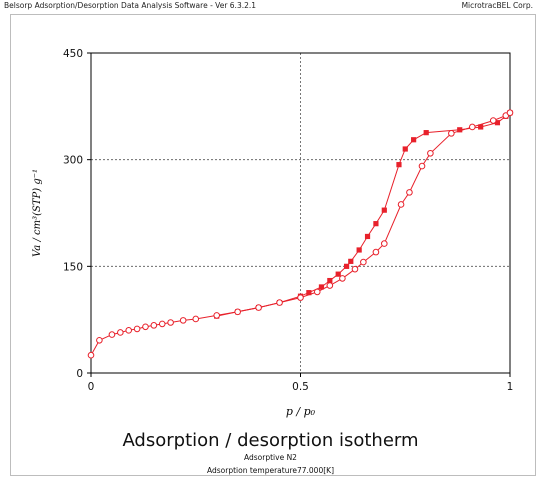  What do you see at coordinates (270, 440) in the screenshot?
I see `chart-title: Adsorption / desorption isotherm` at bounding box center [270, 440].